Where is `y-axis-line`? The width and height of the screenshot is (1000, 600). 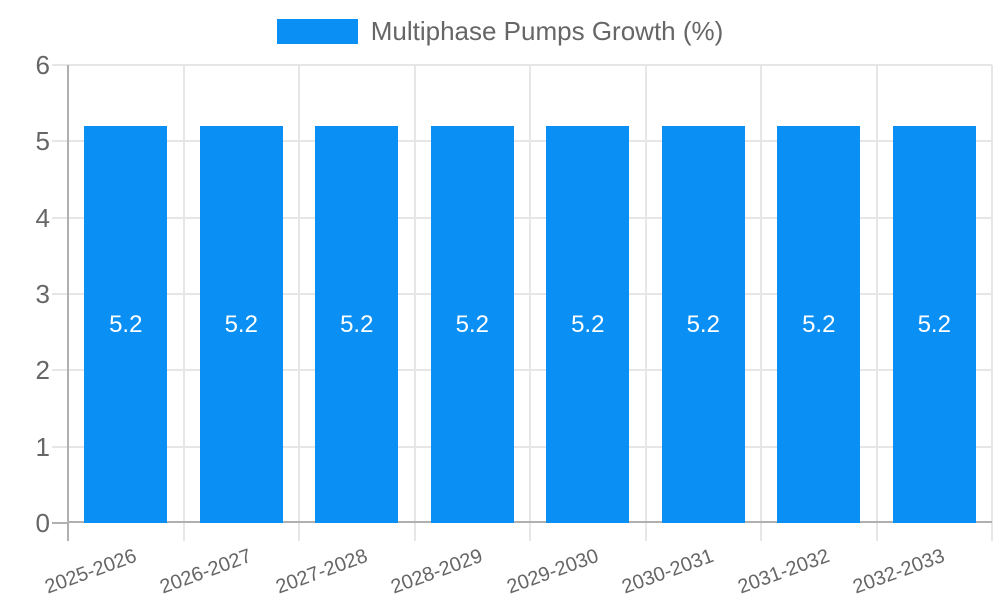 y-axis-line is located at coordinates (68, 294).